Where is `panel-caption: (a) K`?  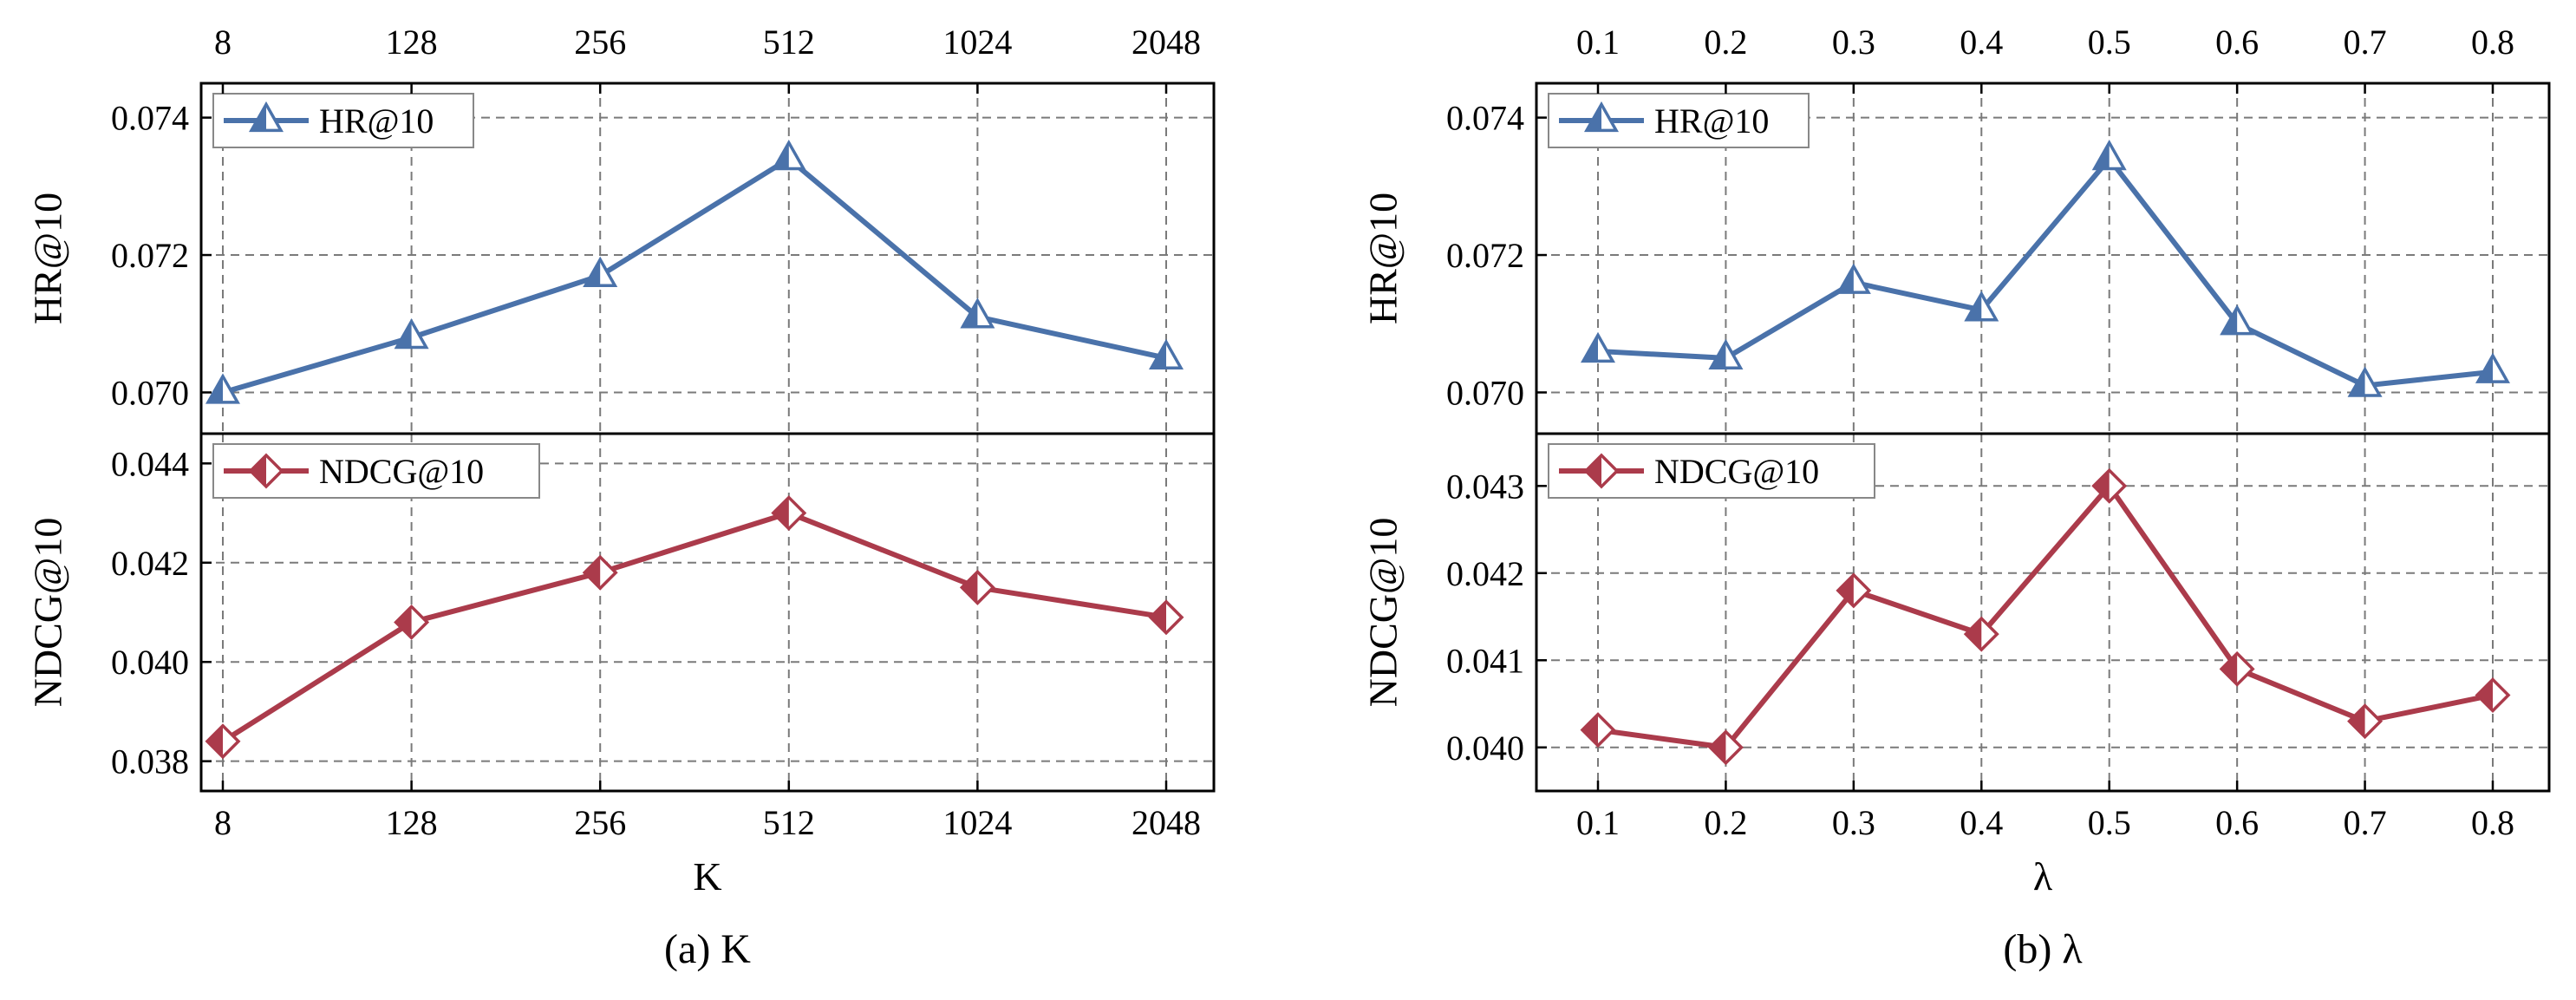
panel-caption: (a) K is located at coordinates (707, 949).